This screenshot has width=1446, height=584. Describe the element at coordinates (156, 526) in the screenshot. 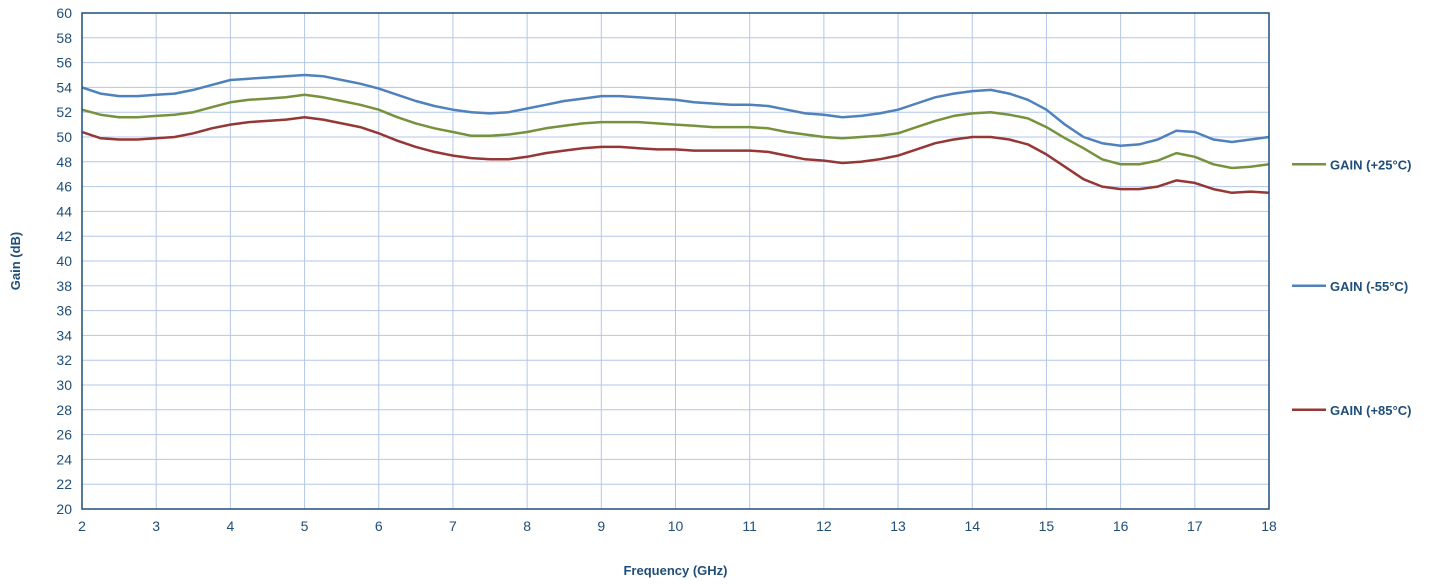

I see `x-tick-label: 3` at that location.